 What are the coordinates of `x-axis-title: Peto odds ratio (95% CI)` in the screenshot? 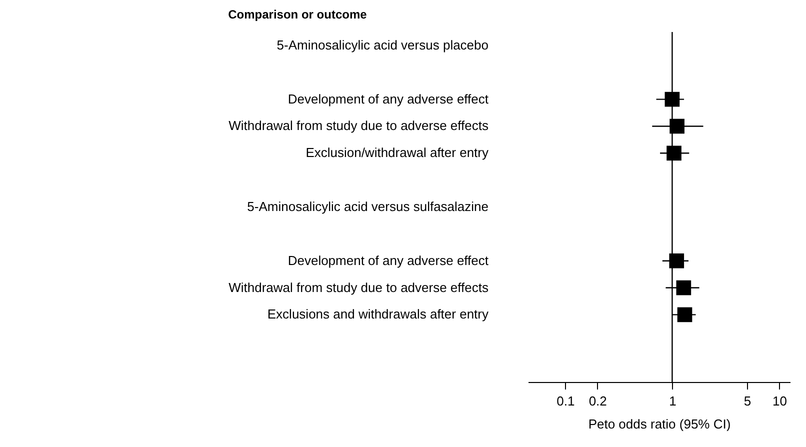 It's located at (659, 424).